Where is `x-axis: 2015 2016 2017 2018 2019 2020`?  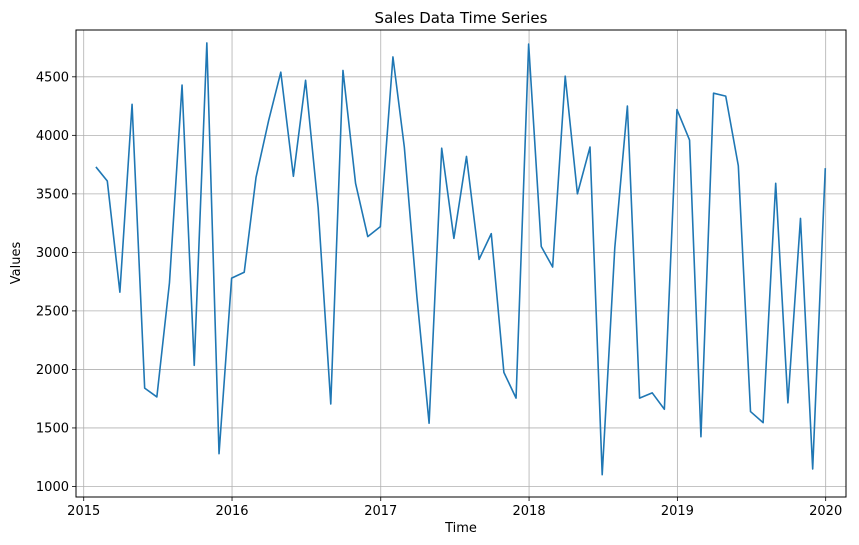
x-axis: 2015 2016 2017 2018 2019 2020 is located at coordinates (454, 508).